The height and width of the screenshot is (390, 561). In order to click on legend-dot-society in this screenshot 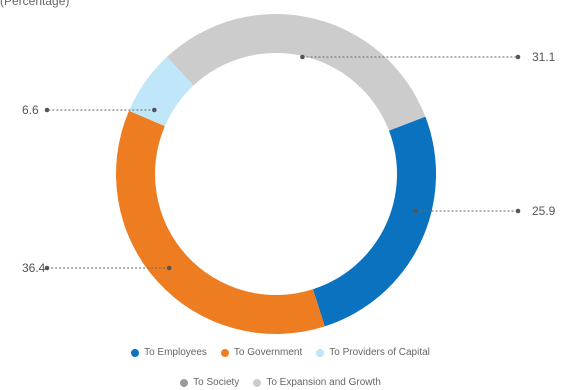, I will do `click(184, 382)`.